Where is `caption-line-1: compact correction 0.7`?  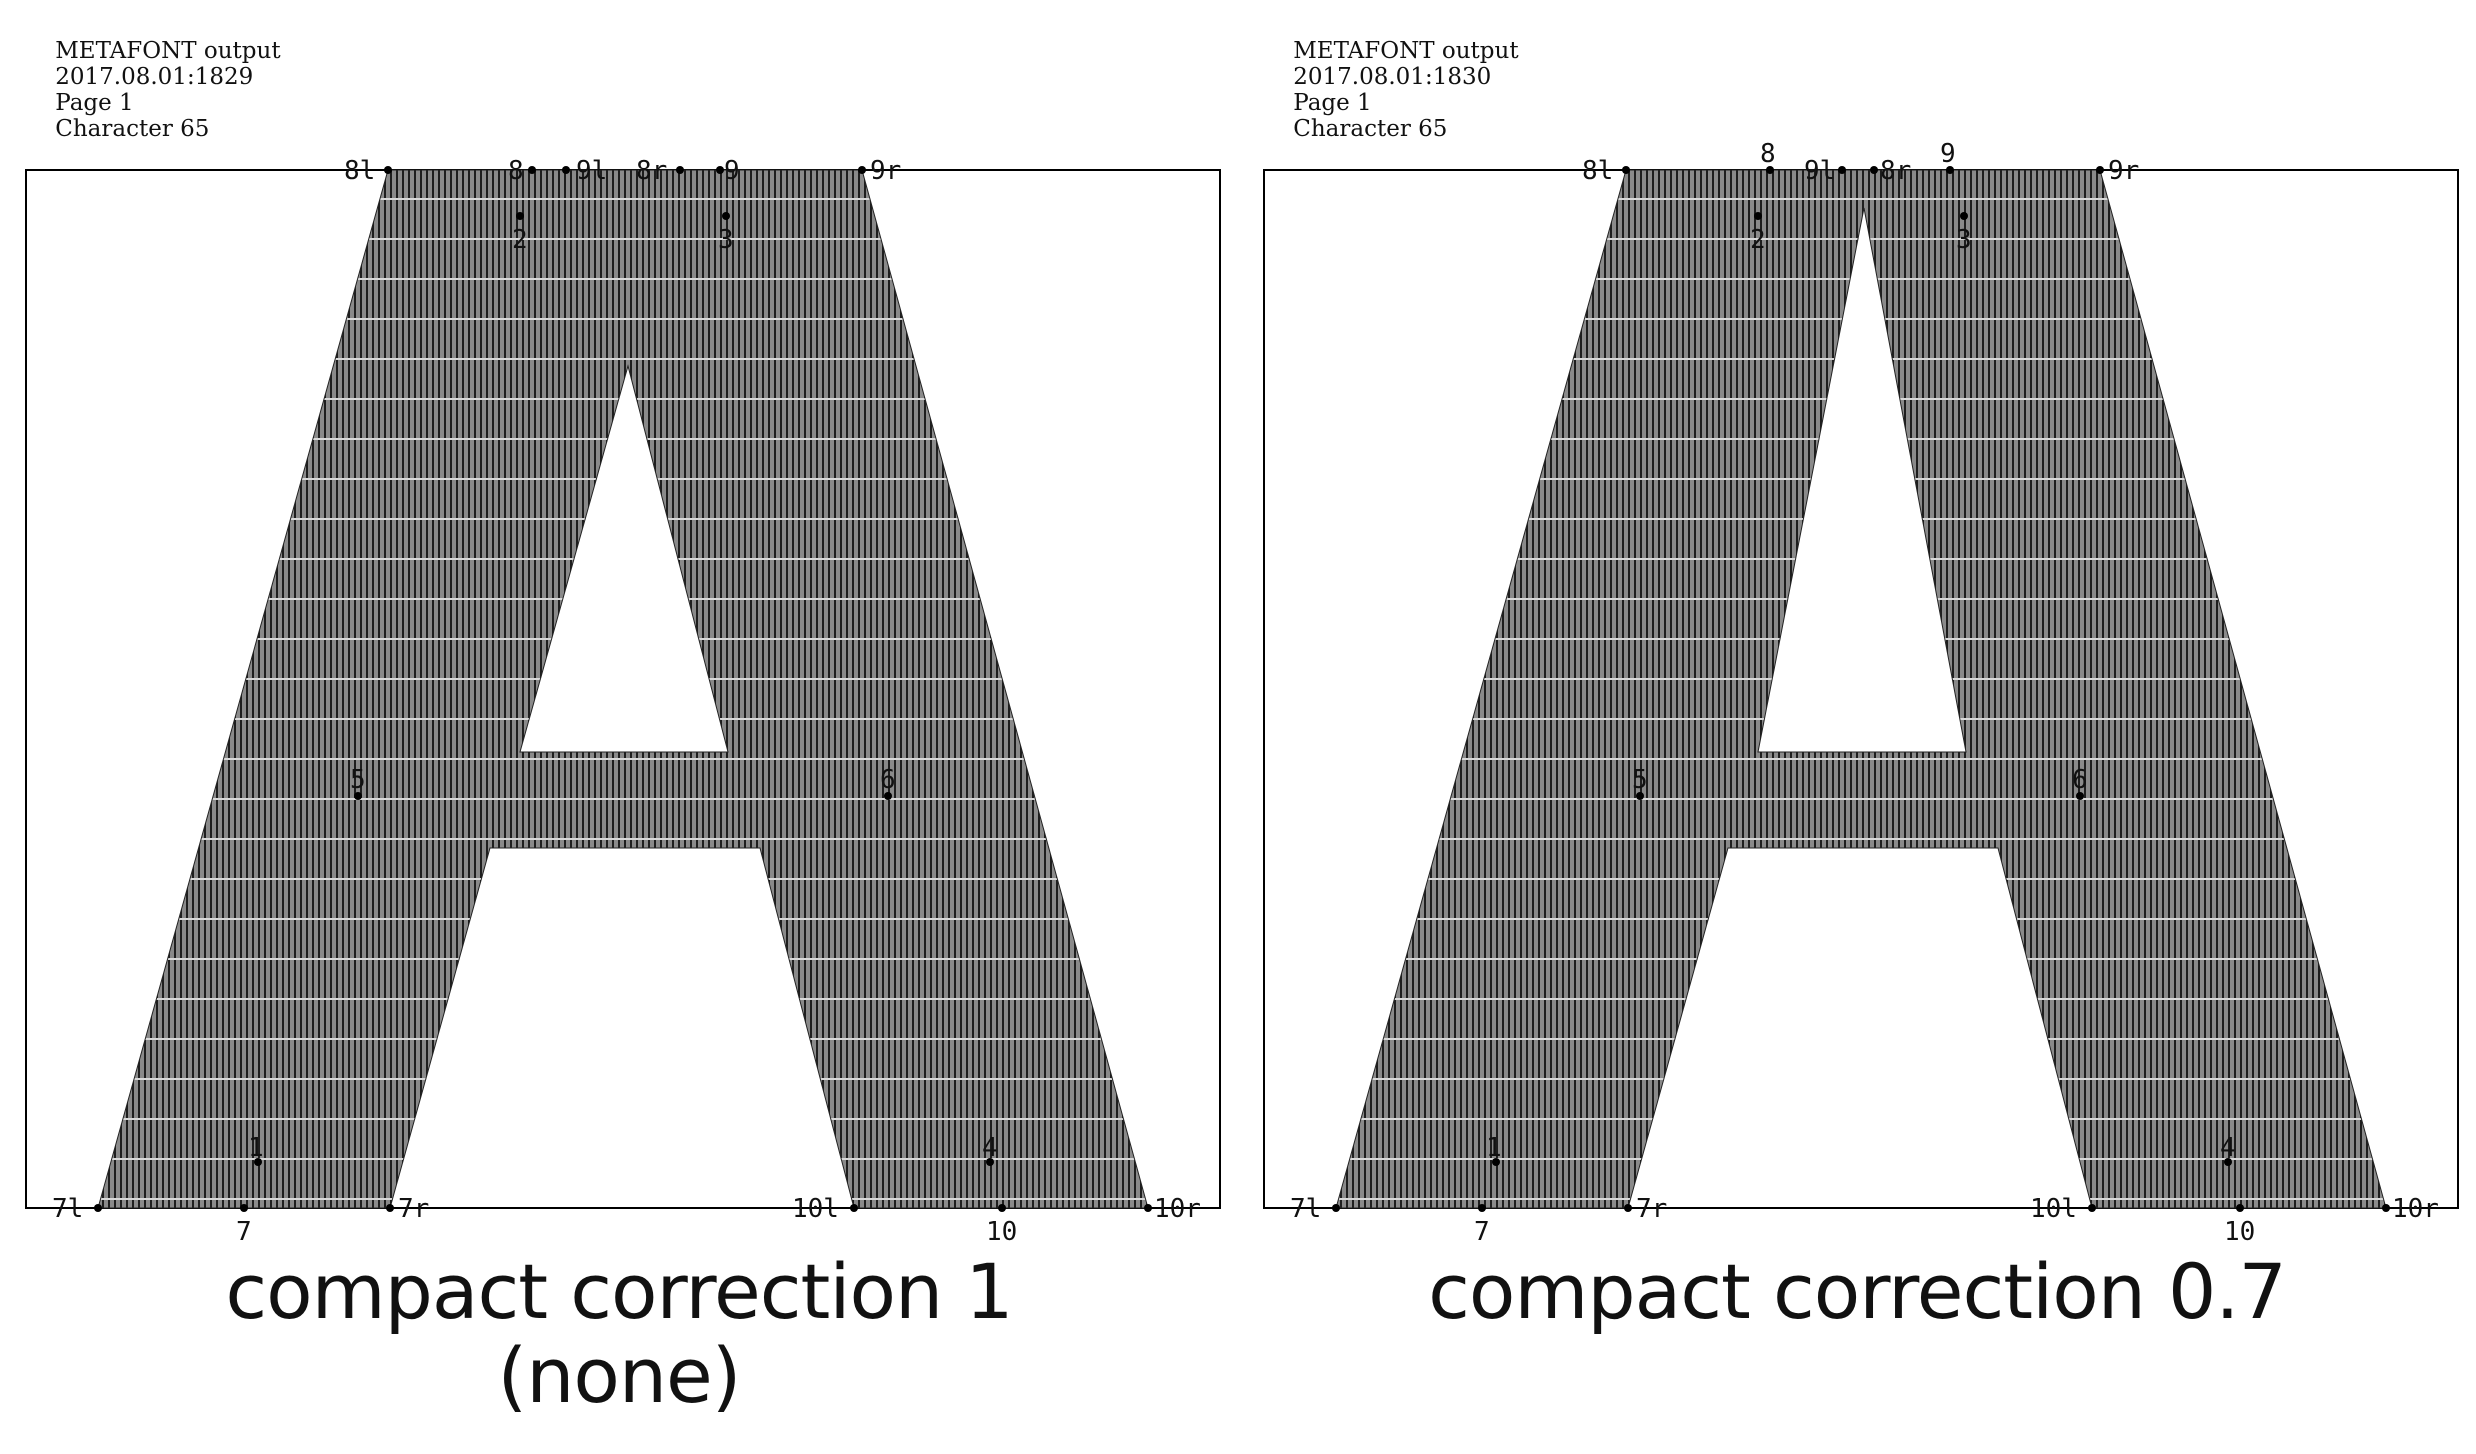 caption-line-1: compact correction 0.7 is located at coordinates (1857, 1291).